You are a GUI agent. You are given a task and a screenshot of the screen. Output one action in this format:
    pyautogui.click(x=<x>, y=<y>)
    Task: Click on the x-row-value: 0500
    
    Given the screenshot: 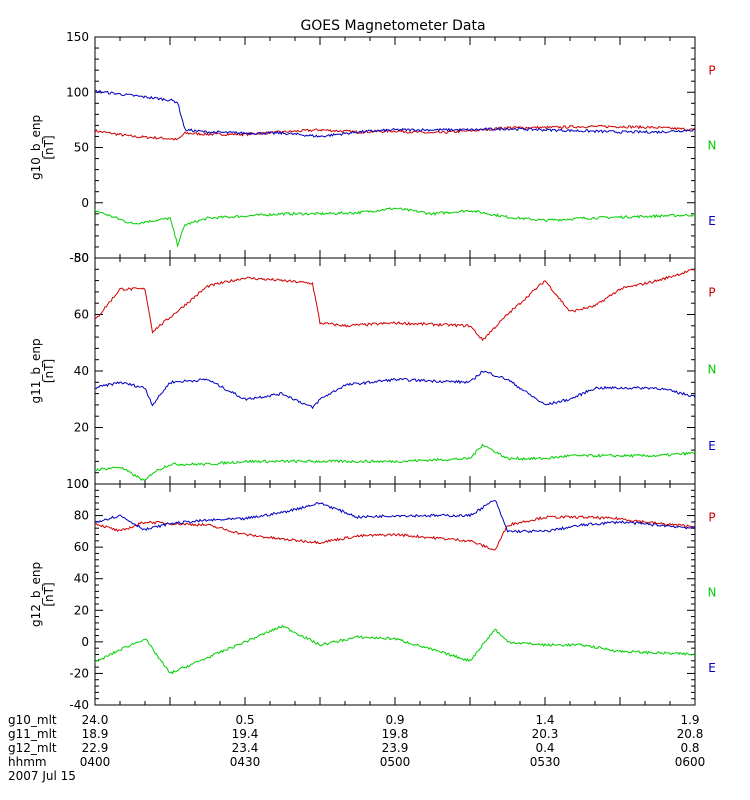 What is the action you would take?
    pyautogui.click(x=395, y=762)
    